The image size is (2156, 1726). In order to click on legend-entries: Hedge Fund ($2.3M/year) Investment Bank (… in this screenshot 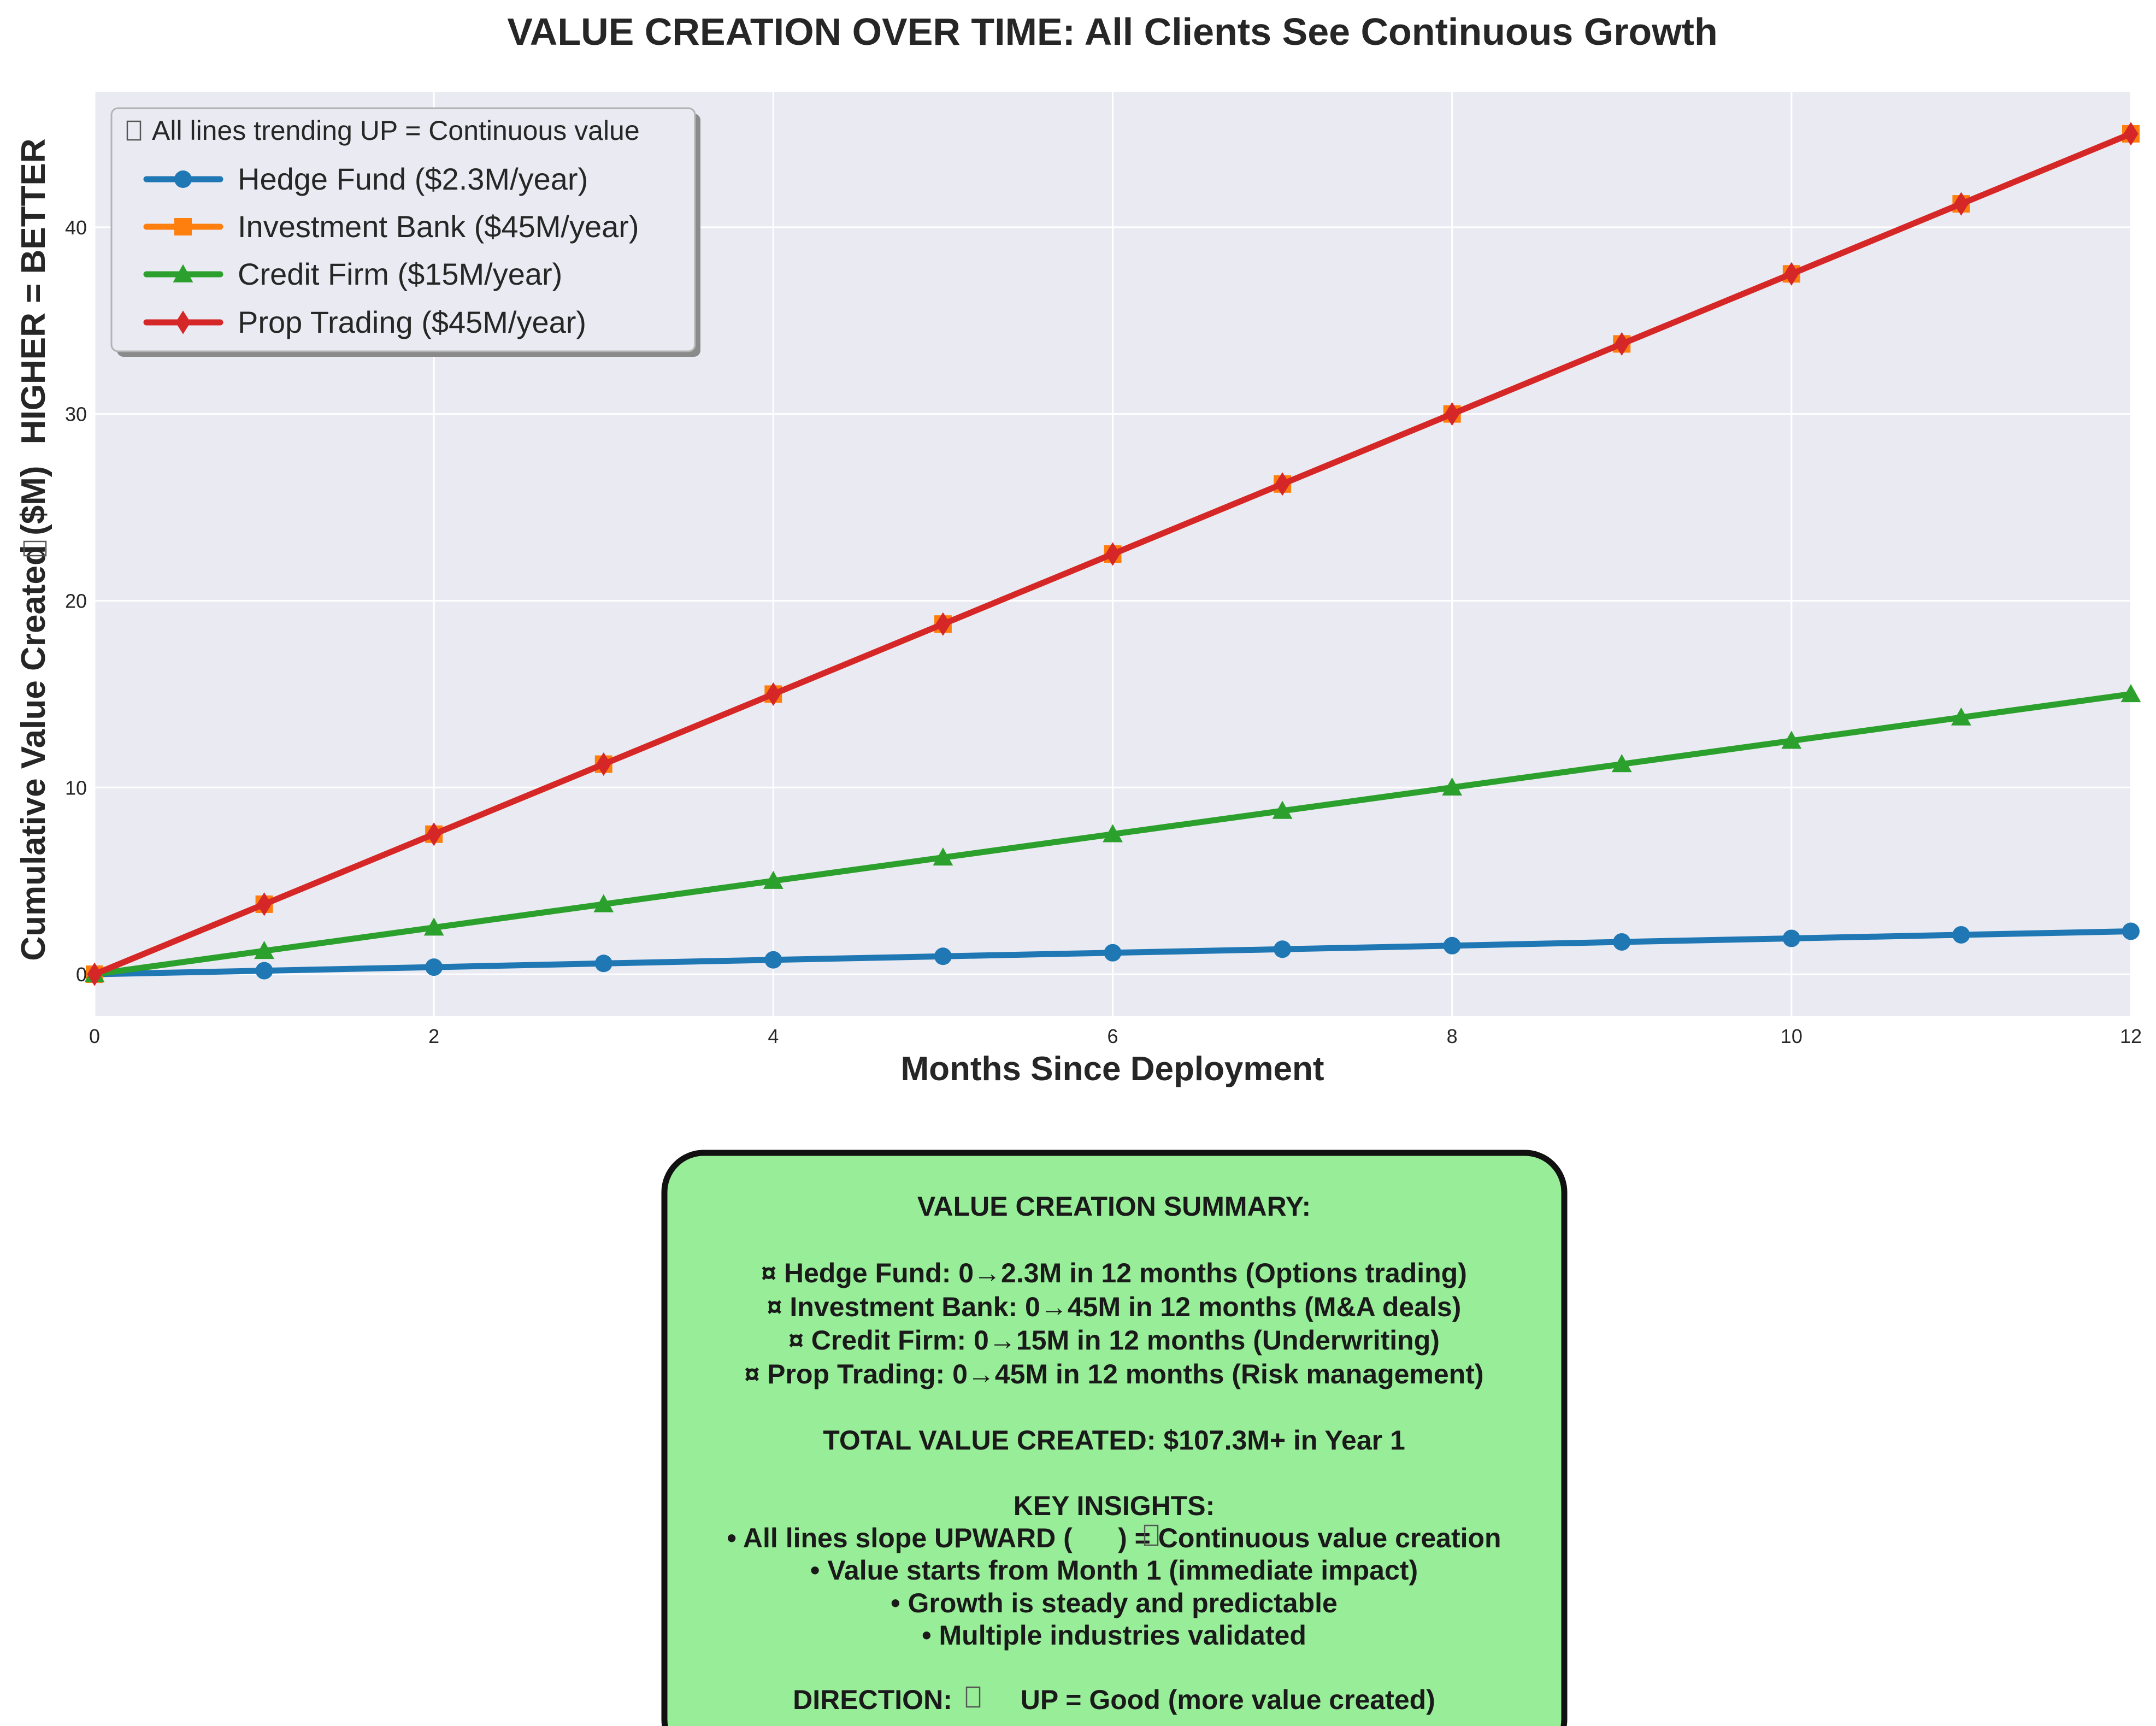, I will do `click(391, 250)`.